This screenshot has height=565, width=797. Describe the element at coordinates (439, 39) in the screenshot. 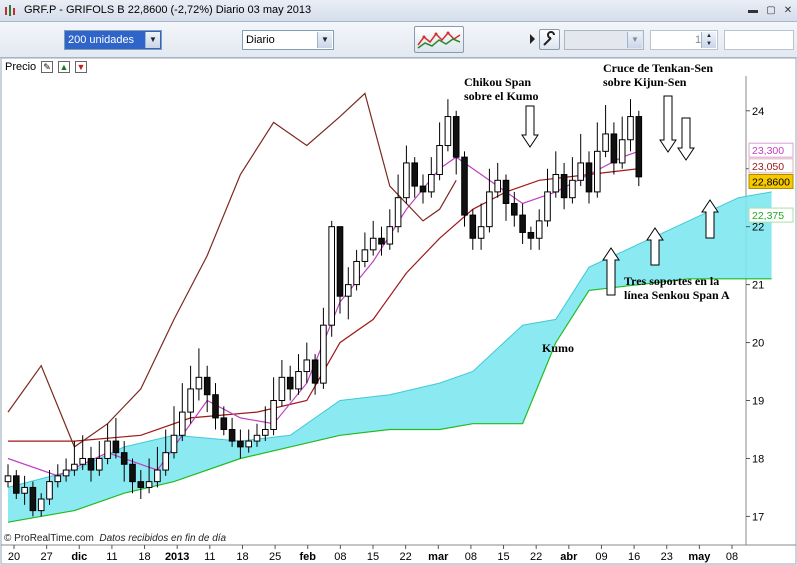

I see `indicators-button` at that location.